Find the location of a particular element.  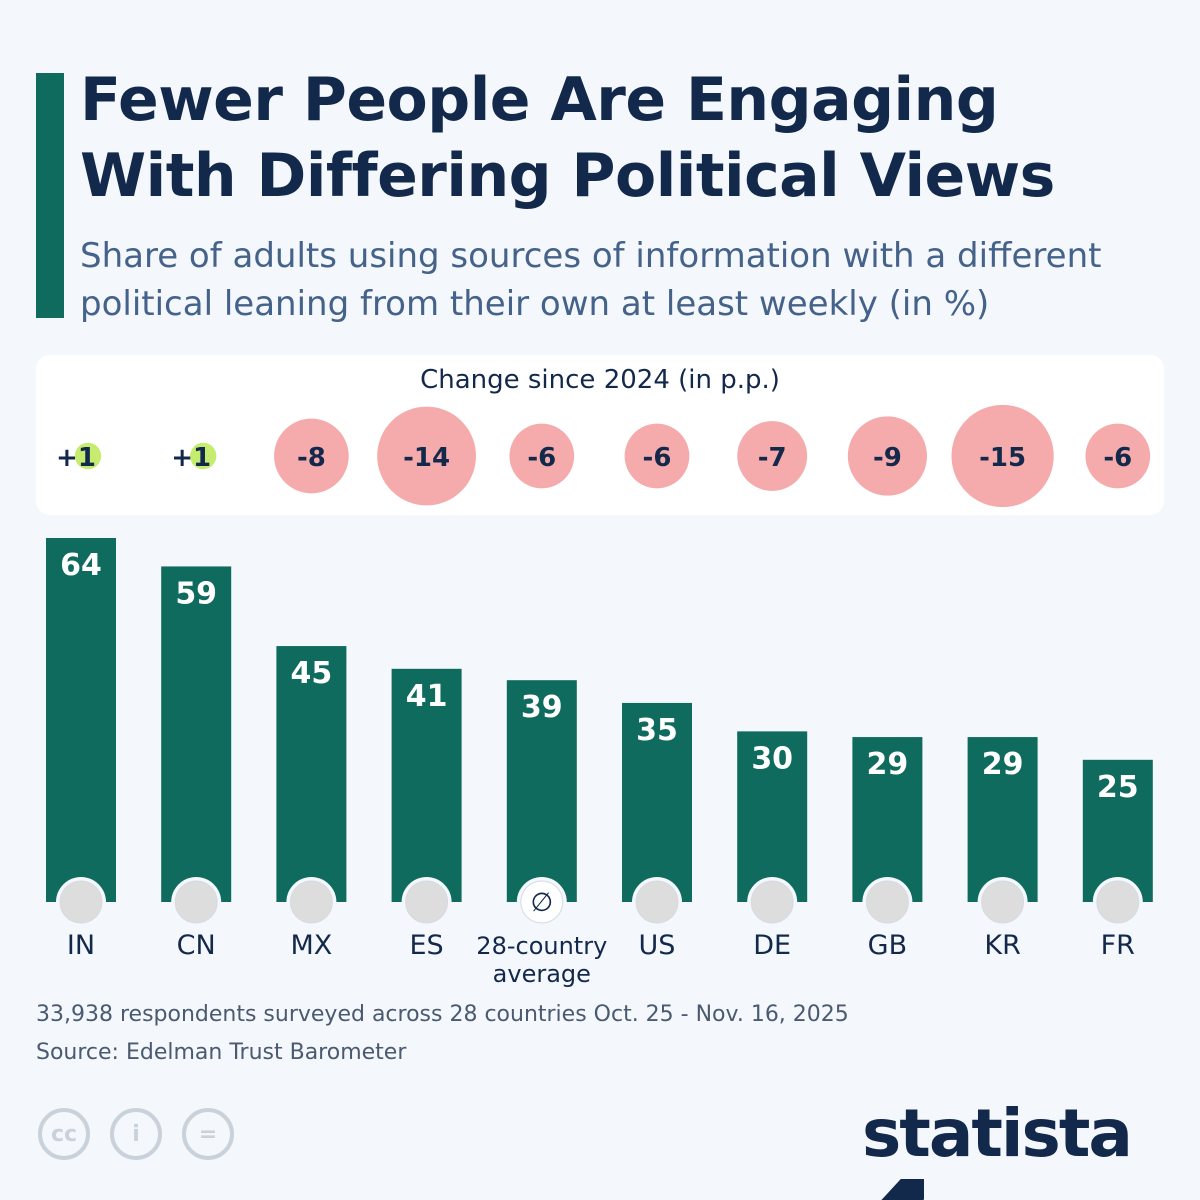

title-line-1: Fewer People Are Engaging is located at coordinates (539, 100).